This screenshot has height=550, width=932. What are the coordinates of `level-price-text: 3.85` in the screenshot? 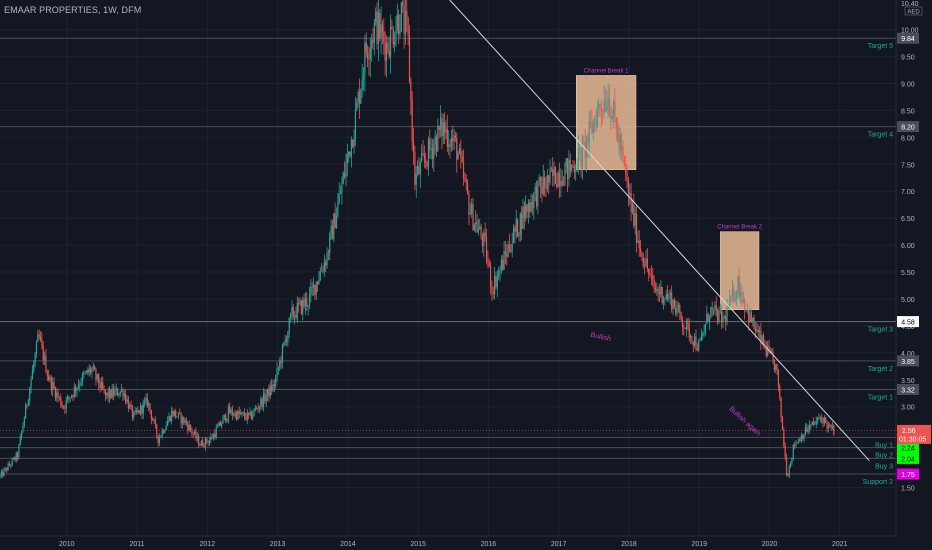 It's located at (908, 362).